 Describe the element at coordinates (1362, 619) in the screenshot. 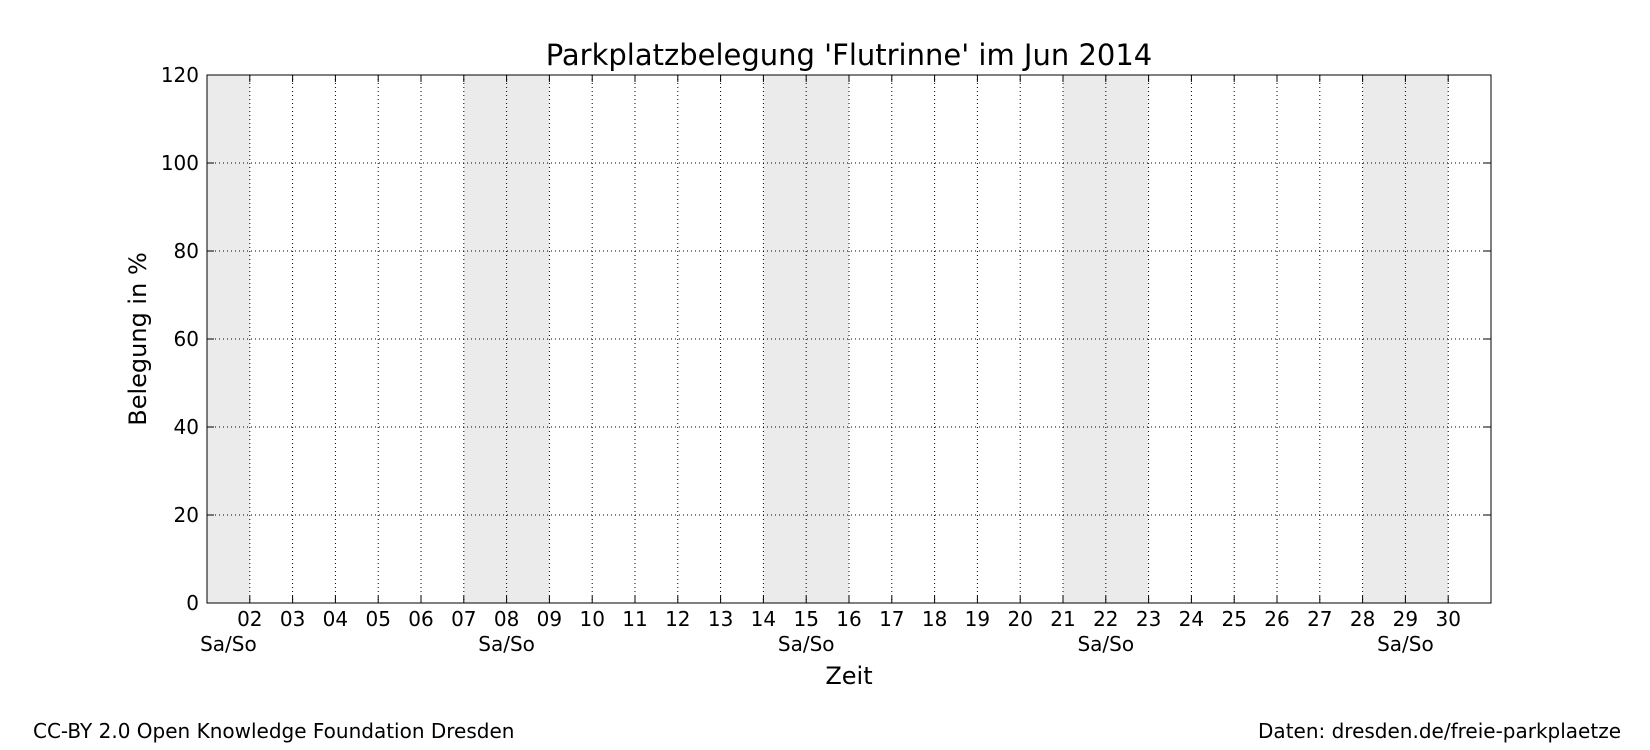

I see `x-tick-label: 28` at that location.